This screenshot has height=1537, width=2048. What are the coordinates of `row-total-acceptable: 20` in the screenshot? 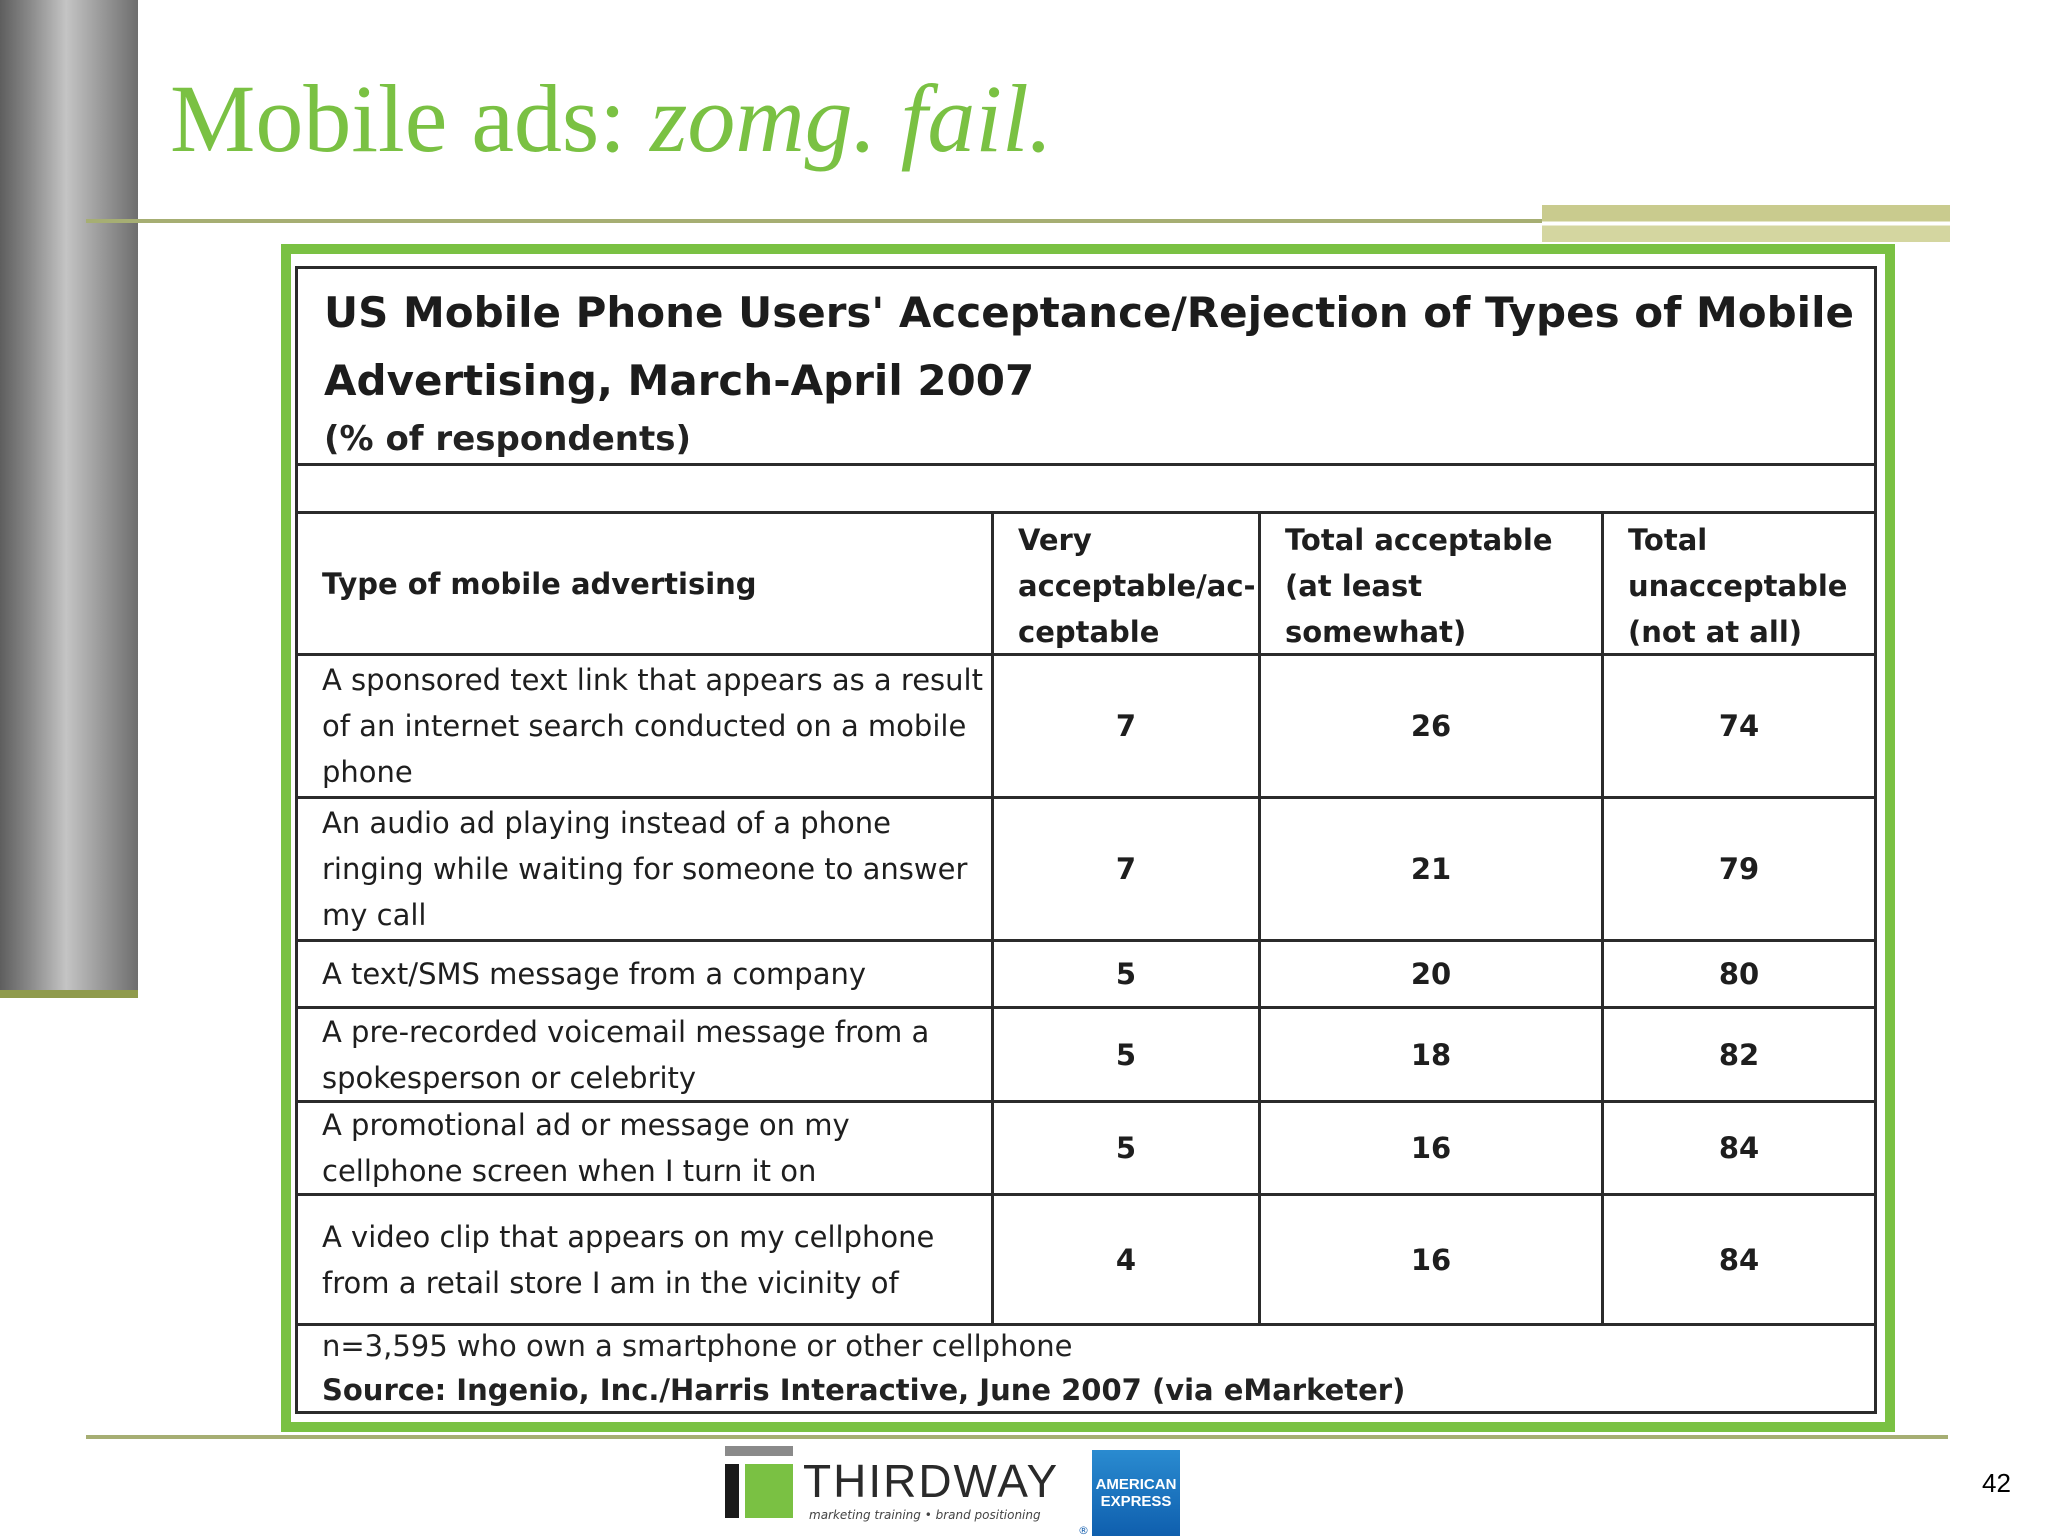 It's located at (1431, 974).